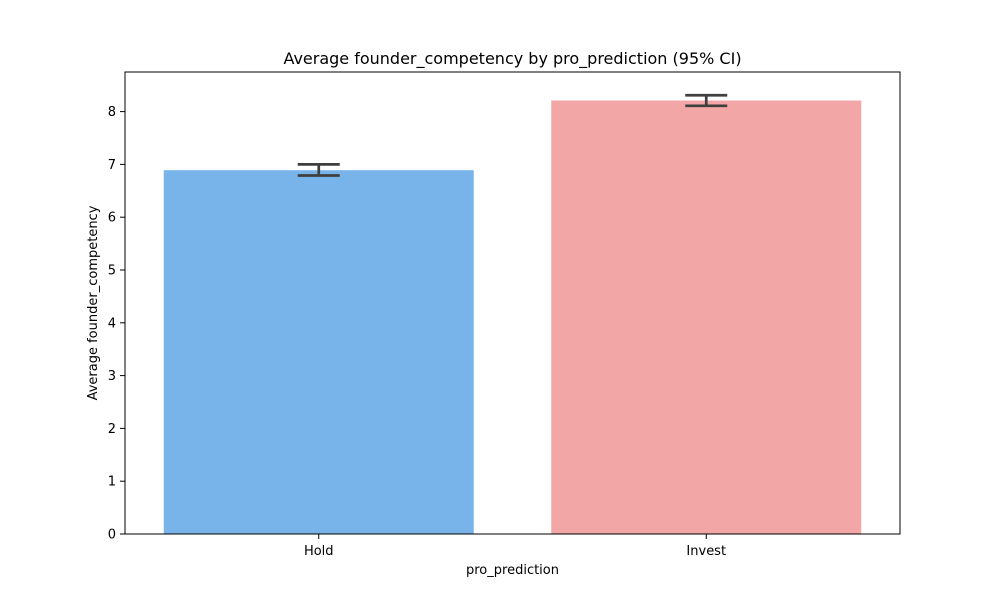  What do you see at coordinates (112, 271) in the screenshot?
I see `y-tick-label: 5` at bounding box center [112, 271].